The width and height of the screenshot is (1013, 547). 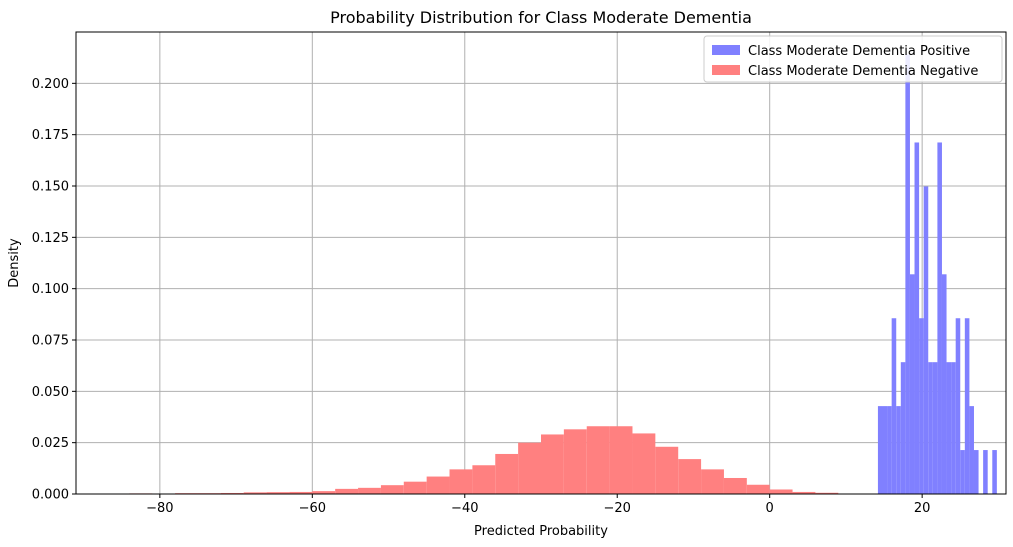 What do you see at coordinates (538, 505) in the screenshot?
I see `x-axis-ticks: −80 −60 −40 −20 0 20` at bounding box center [538, 505].